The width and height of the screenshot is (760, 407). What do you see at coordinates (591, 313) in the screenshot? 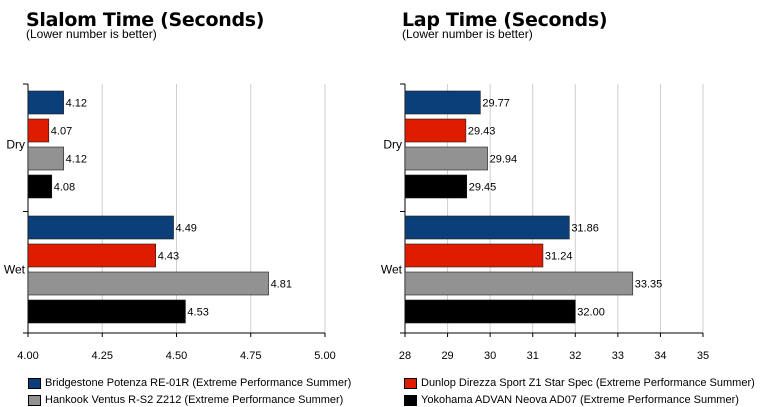
I see `data-label-yokohama-wet: 32.00` at bounding box center [591, 313].